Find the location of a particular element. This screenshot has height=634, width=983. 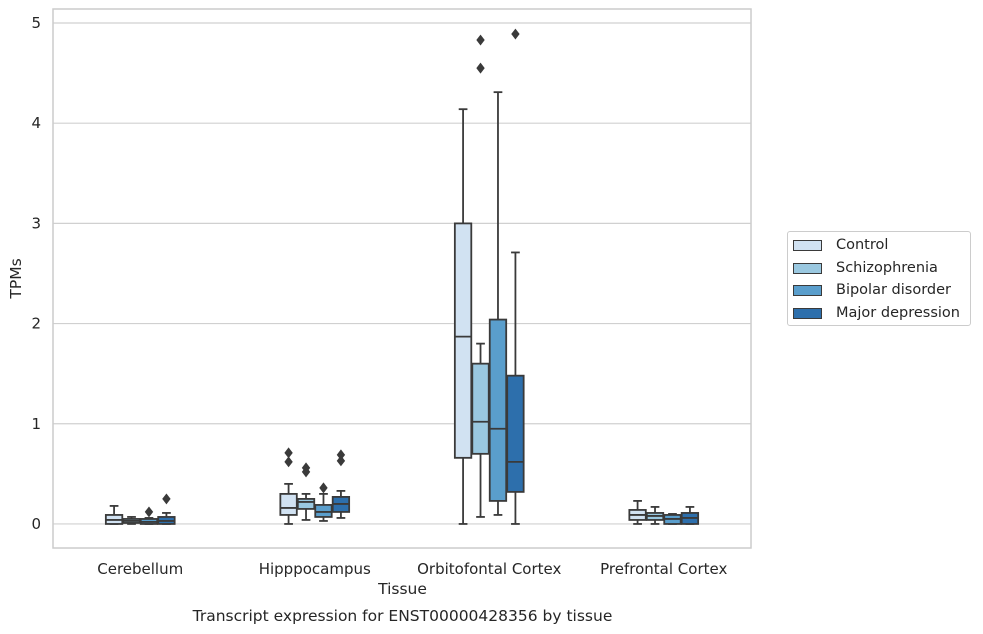

y-tick-label: 0 is located at coordinates (36, 524).